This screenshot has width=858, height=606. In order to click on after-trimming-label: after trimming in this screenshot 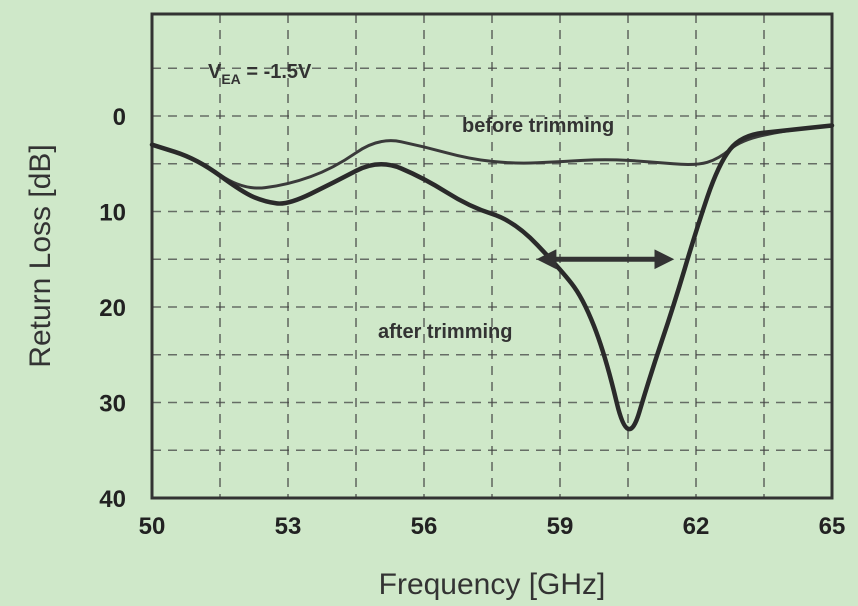, I will do `click(445, 332)`.